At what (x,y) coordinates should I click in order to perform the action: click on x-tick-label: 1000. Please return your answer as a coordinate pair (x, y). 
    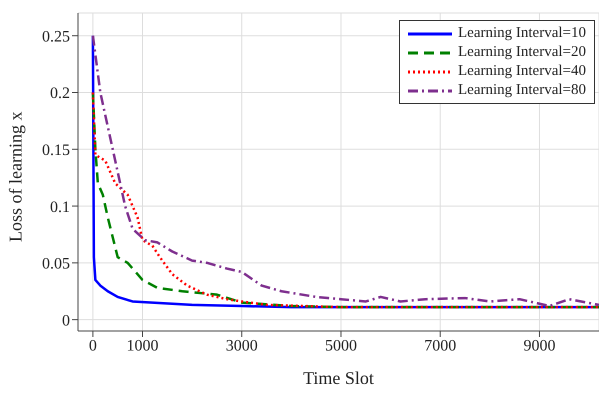
    Looking at the image, I should click on (142, 345).